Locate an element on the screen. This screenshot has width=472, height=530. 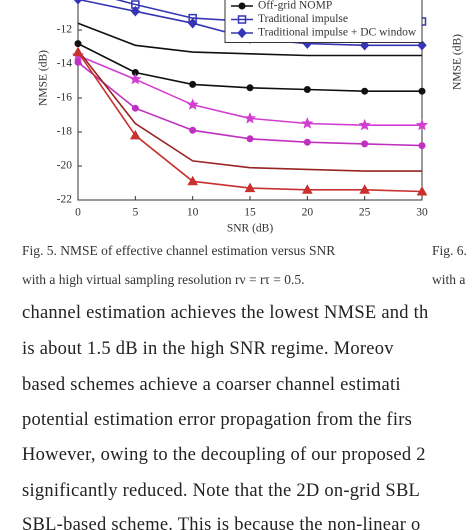
y-tick-label: -18 is located at coordinates (65, 132).